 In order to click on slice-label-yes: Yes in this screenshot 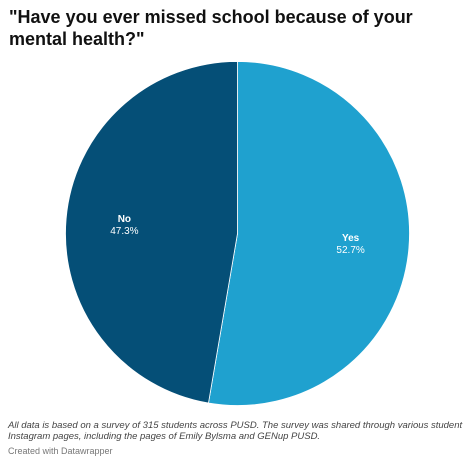, I will do `click(351, 238)`.